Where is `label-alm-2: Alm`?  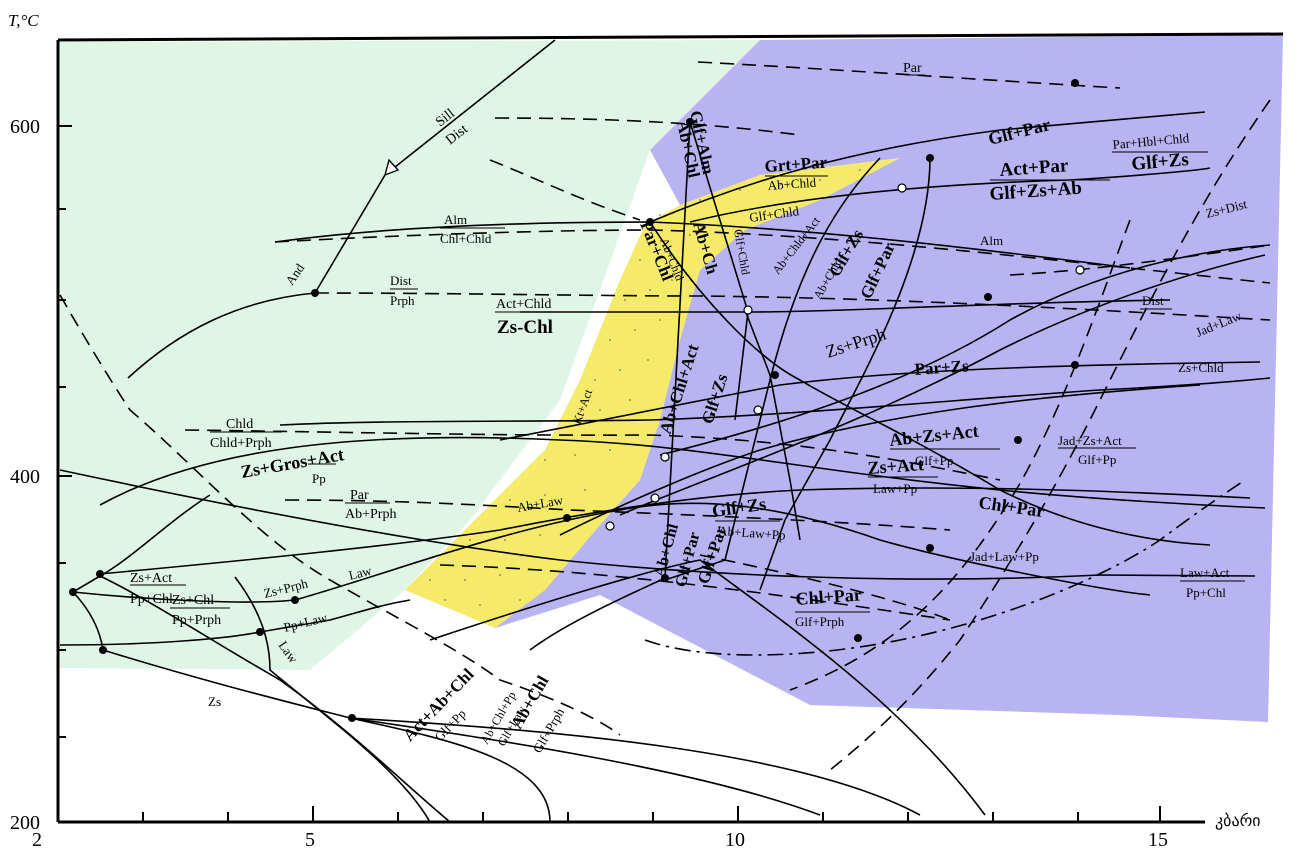 label-alm-2: Alm is located at coordinates (991, 240).